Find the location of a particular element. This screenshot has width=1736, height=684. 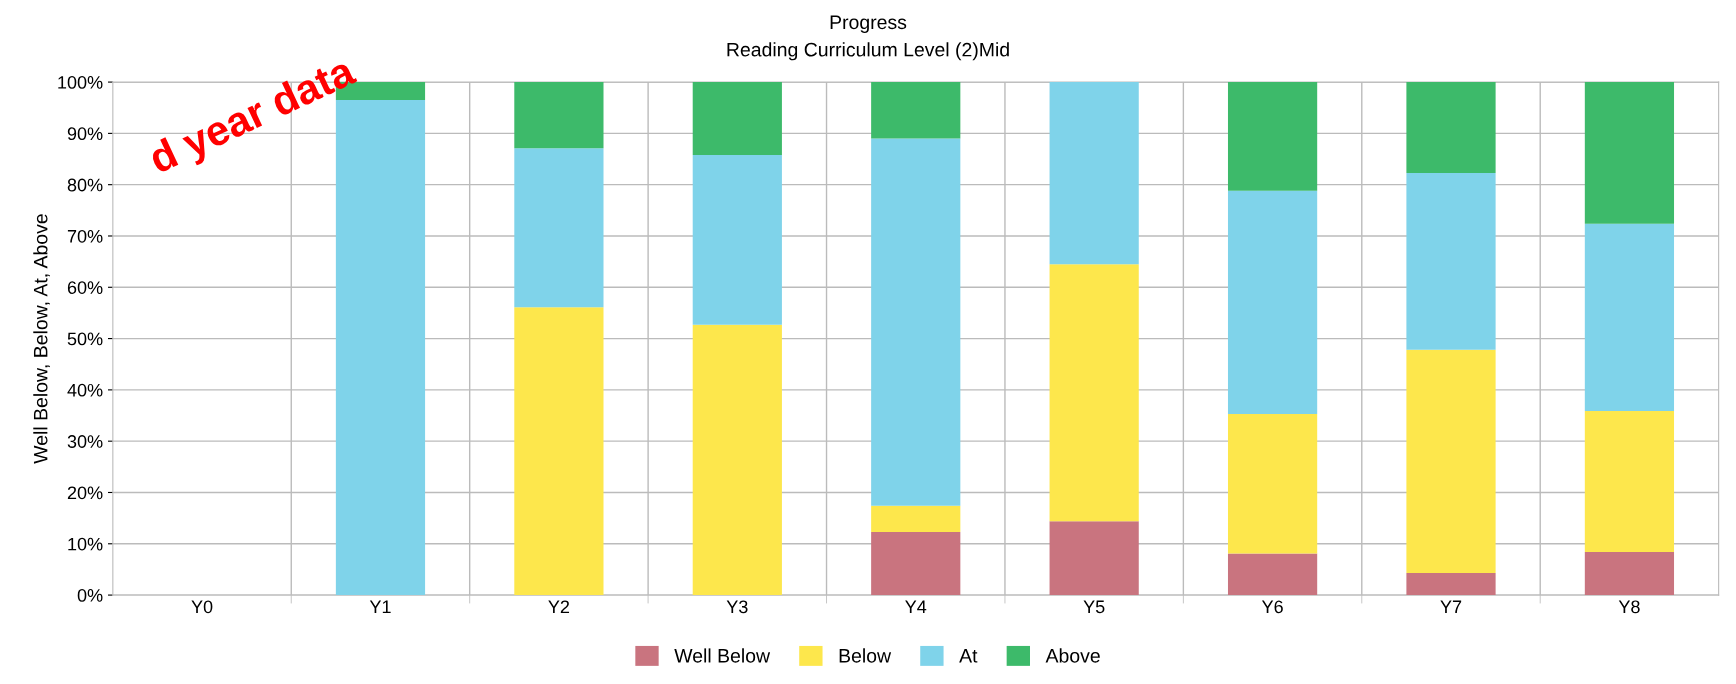

y-tick-label: 20% is located at coordinates (85, 493).